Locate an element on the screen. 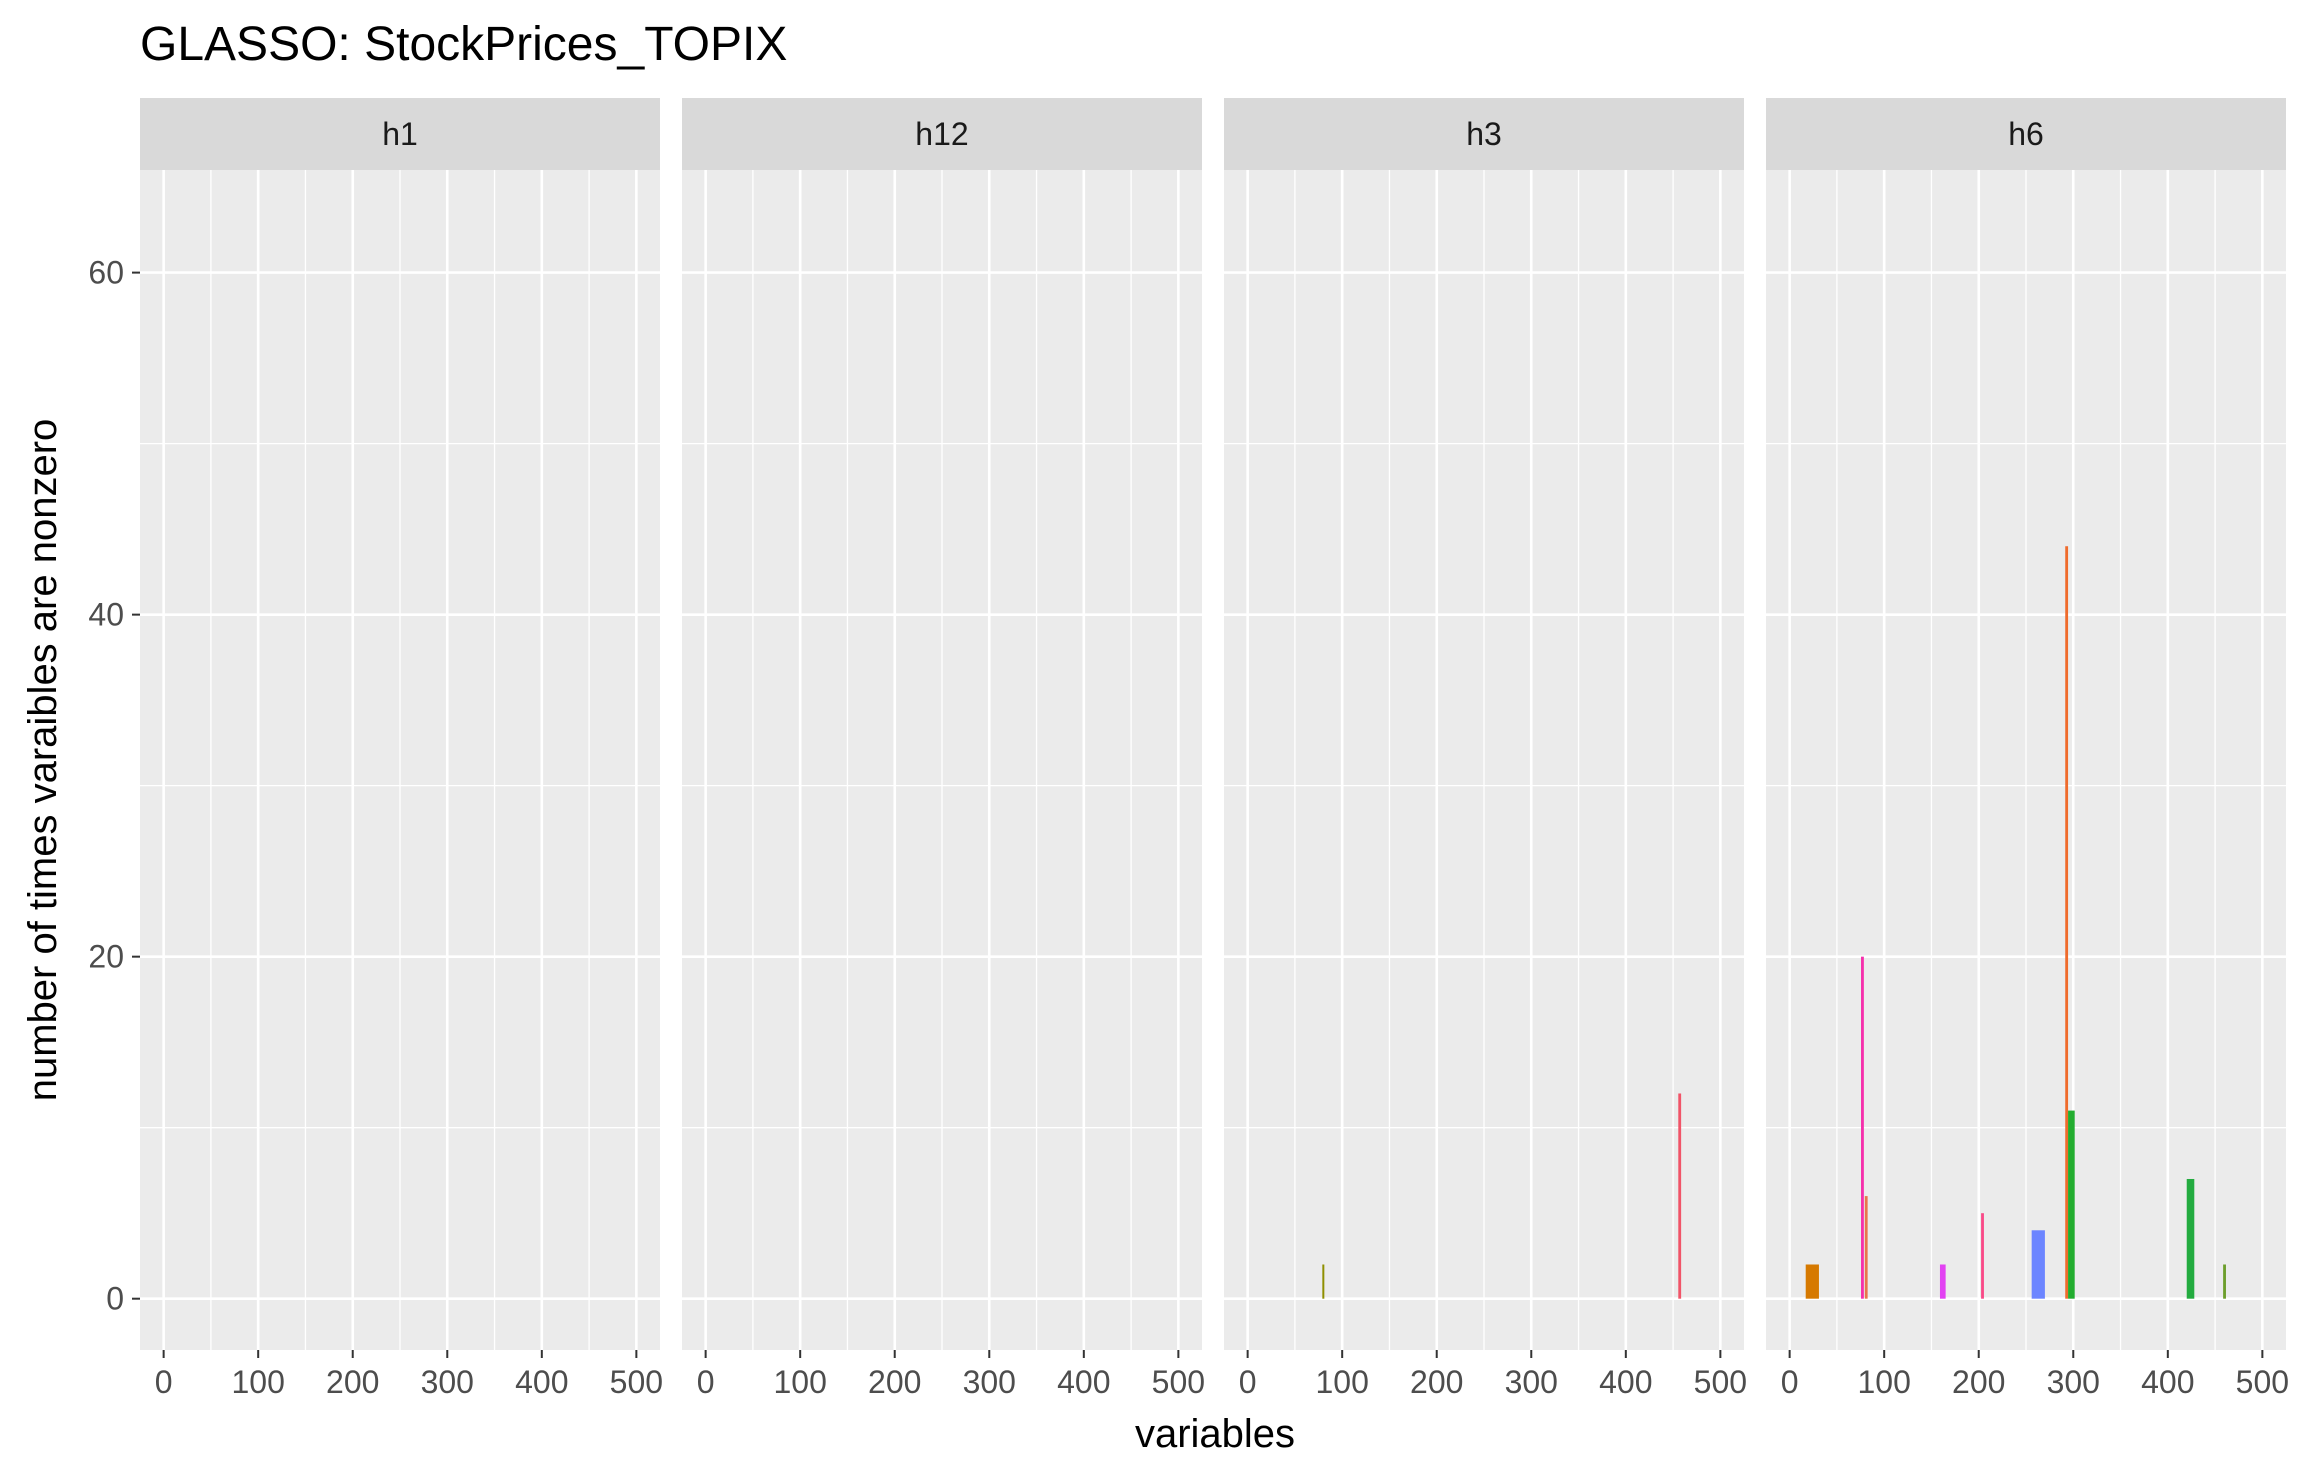 The height and width of the screenshot is (1470, 2300). y-tick-label: 0 is located at coordinates (115, 1299).